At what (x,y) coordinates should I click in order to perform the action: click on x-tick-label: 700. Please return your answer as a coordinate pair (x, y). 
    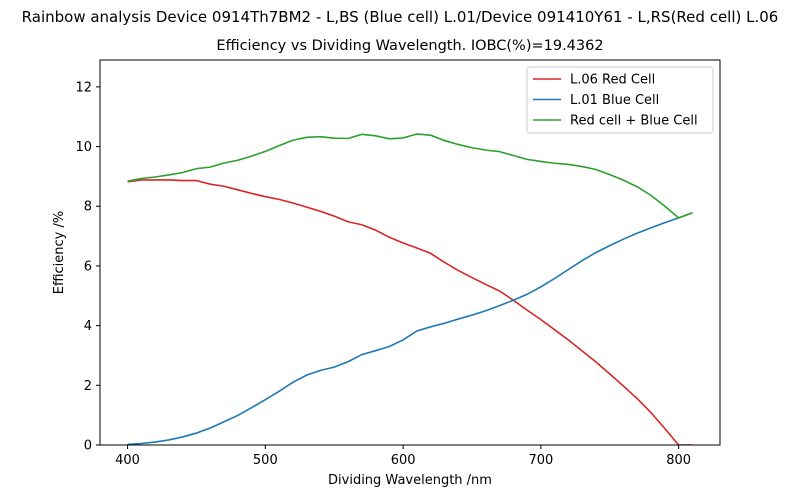
    Looking at the image, I should click on (540, 460).